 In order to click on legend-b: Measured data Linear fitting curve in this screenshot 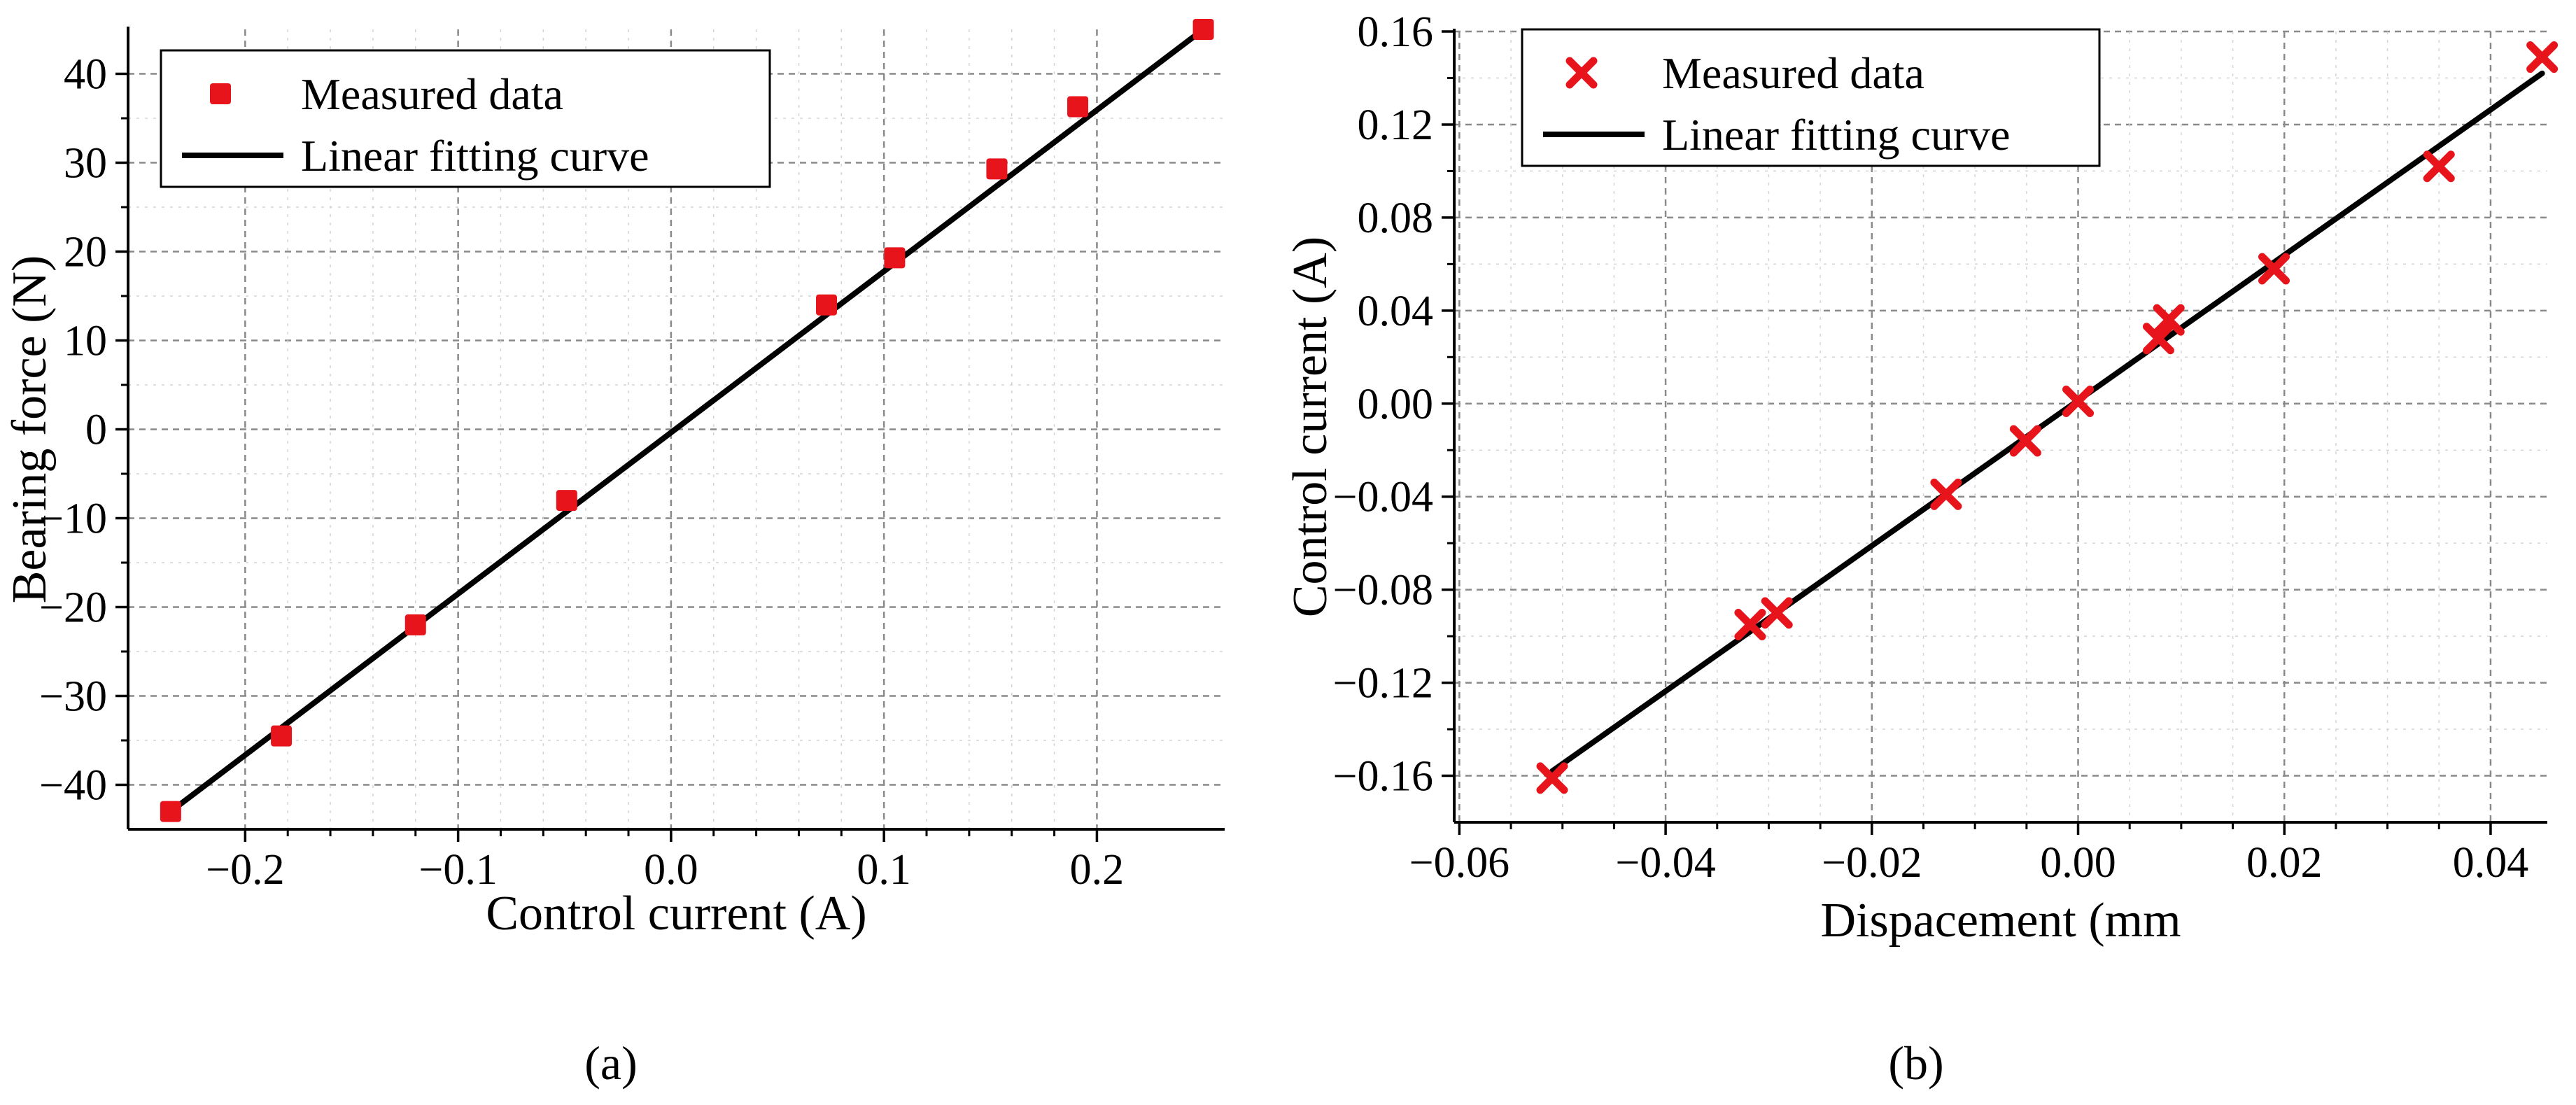, I will do `click(1811, 97)`.